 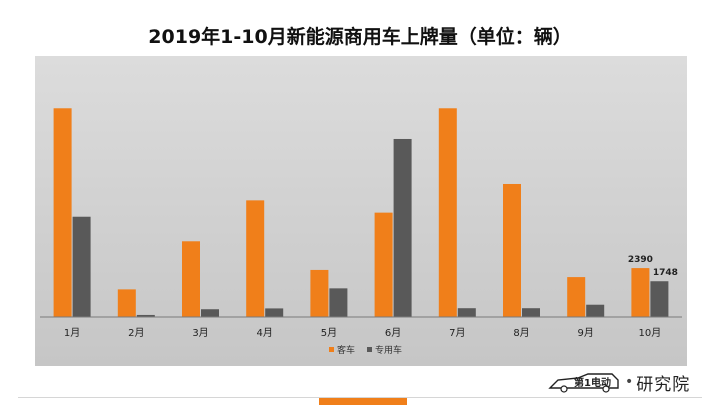 What do you see at coordinates (72, 333) in the screenshot?
I see `x-tick-label: 1月` at bounding box center [72, 333].